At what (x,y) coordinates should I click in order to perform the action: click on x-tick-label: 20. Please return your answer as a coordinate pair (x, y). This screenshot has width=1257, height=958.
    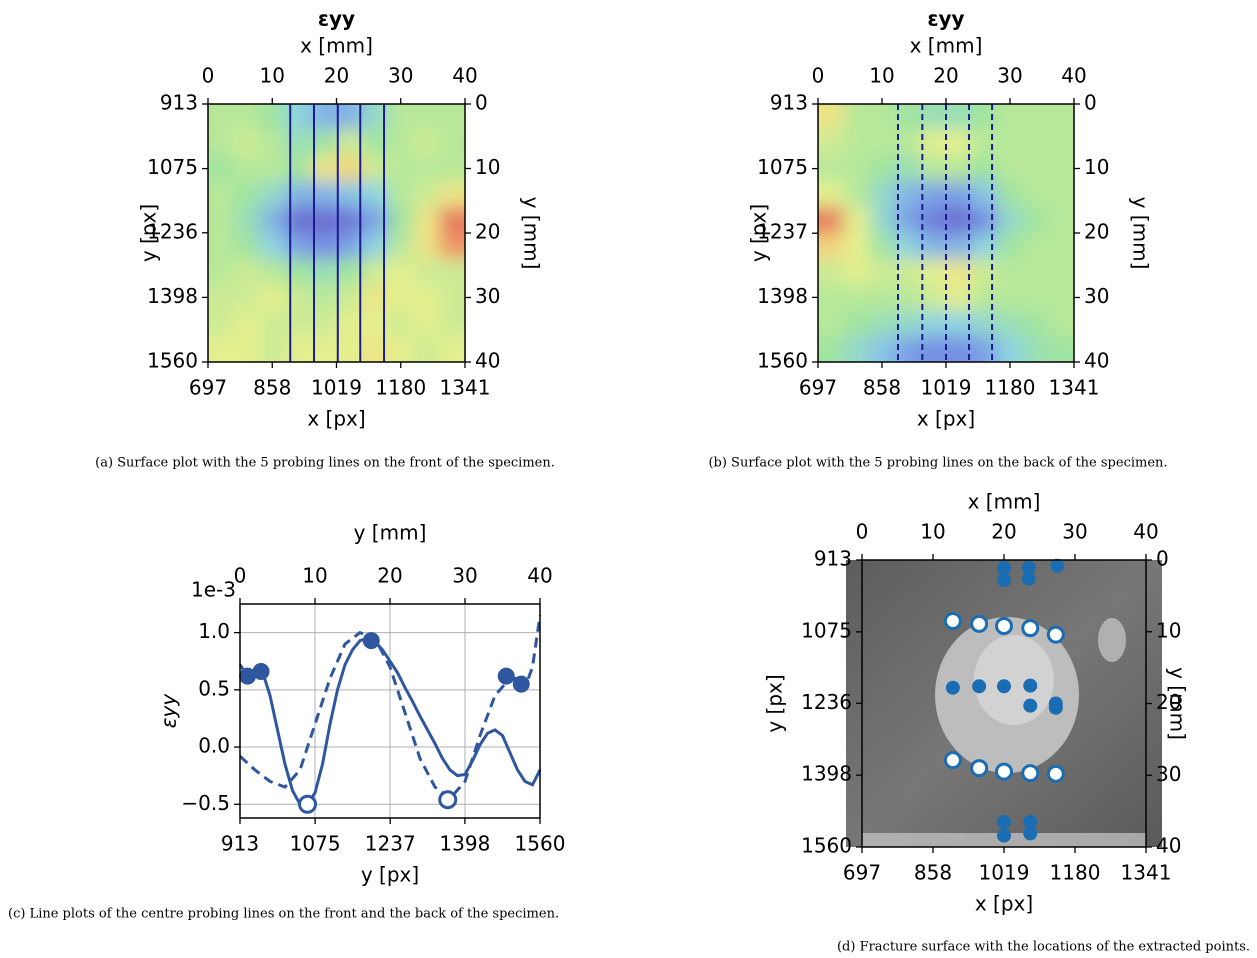
    Looking at the image, I should click on (945, 76).